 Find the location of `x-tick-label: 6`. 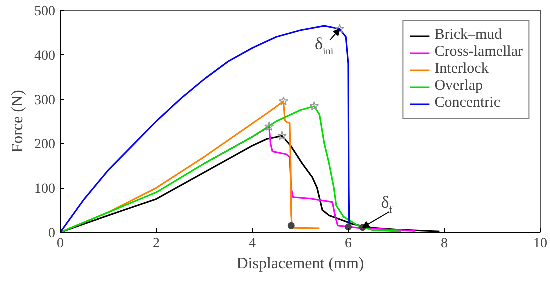

x-tick-label: 6 is located at coordinates (348, 244).